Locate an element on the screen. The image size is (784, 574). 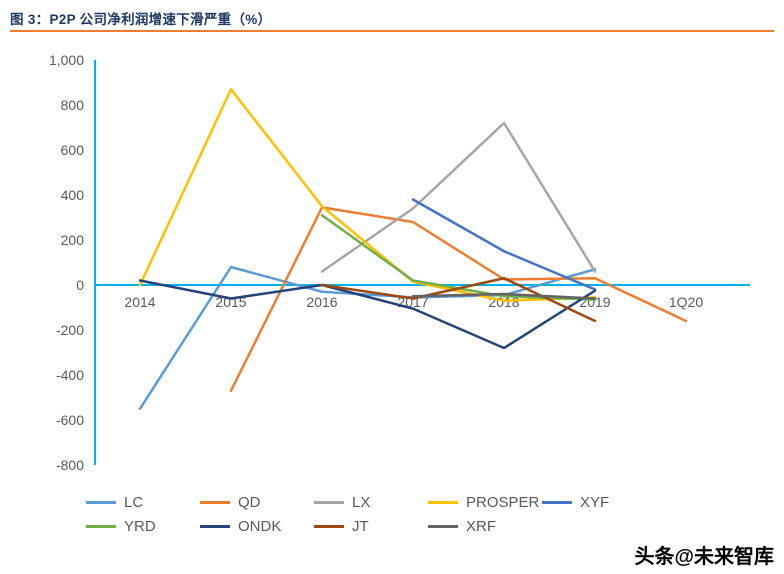
legend-item-prosper: PROSPER is located at coordinates (485, 502).